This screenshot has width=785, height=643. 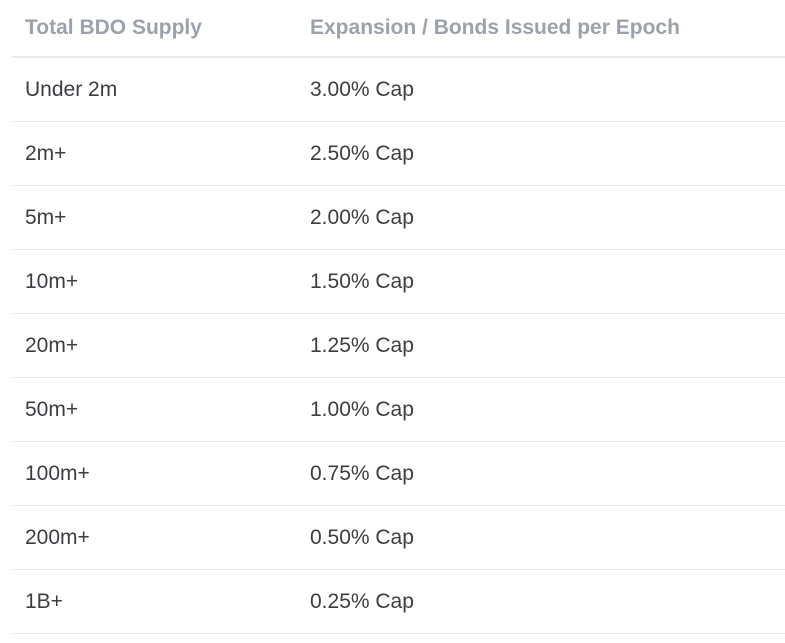 I want to click on table-row: 50m+ 1.00% Cap, so click(x=398, y=409).